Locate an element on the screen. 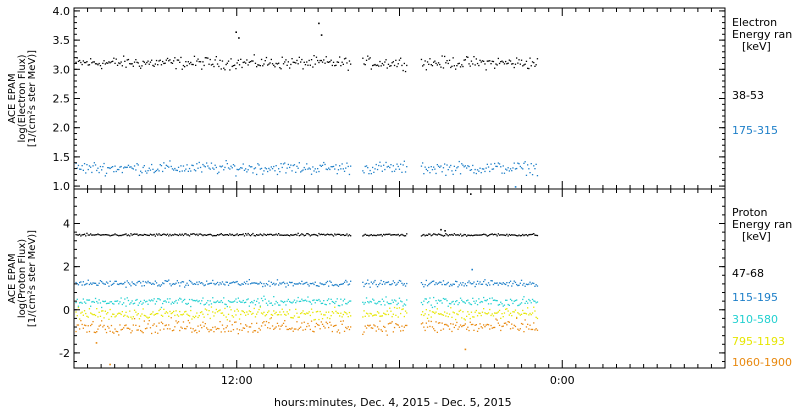 This screenshot has width=800, height=410. electron-ylabel-line3: [1/(cm²s ster MeV)] is located at coordinates (32, 98).